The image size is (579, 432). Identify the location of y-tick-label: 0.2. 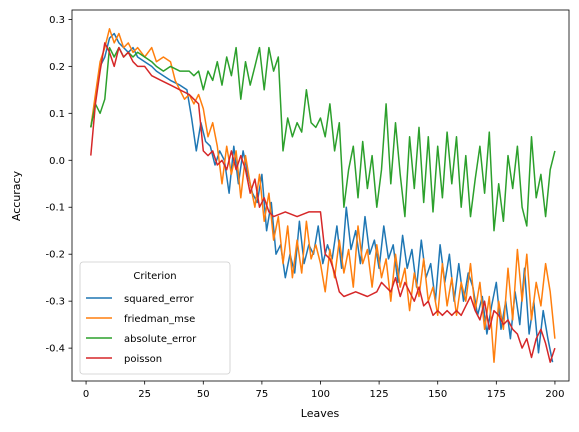
(57, 67).